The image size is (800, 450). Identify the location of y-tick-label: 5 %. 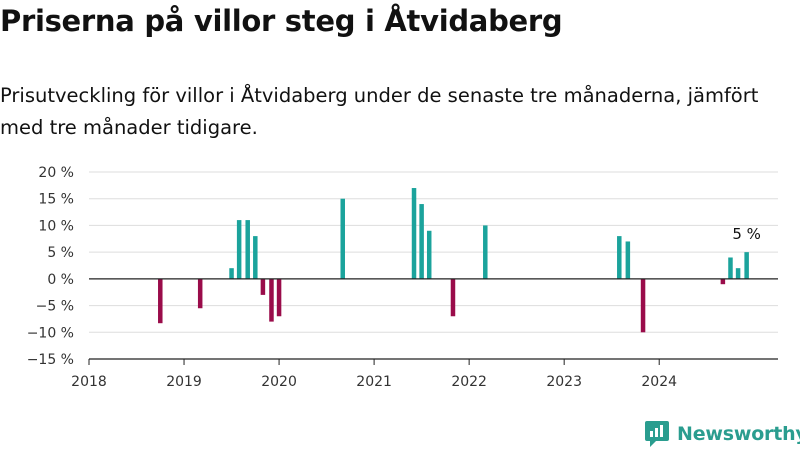
(60, 253).